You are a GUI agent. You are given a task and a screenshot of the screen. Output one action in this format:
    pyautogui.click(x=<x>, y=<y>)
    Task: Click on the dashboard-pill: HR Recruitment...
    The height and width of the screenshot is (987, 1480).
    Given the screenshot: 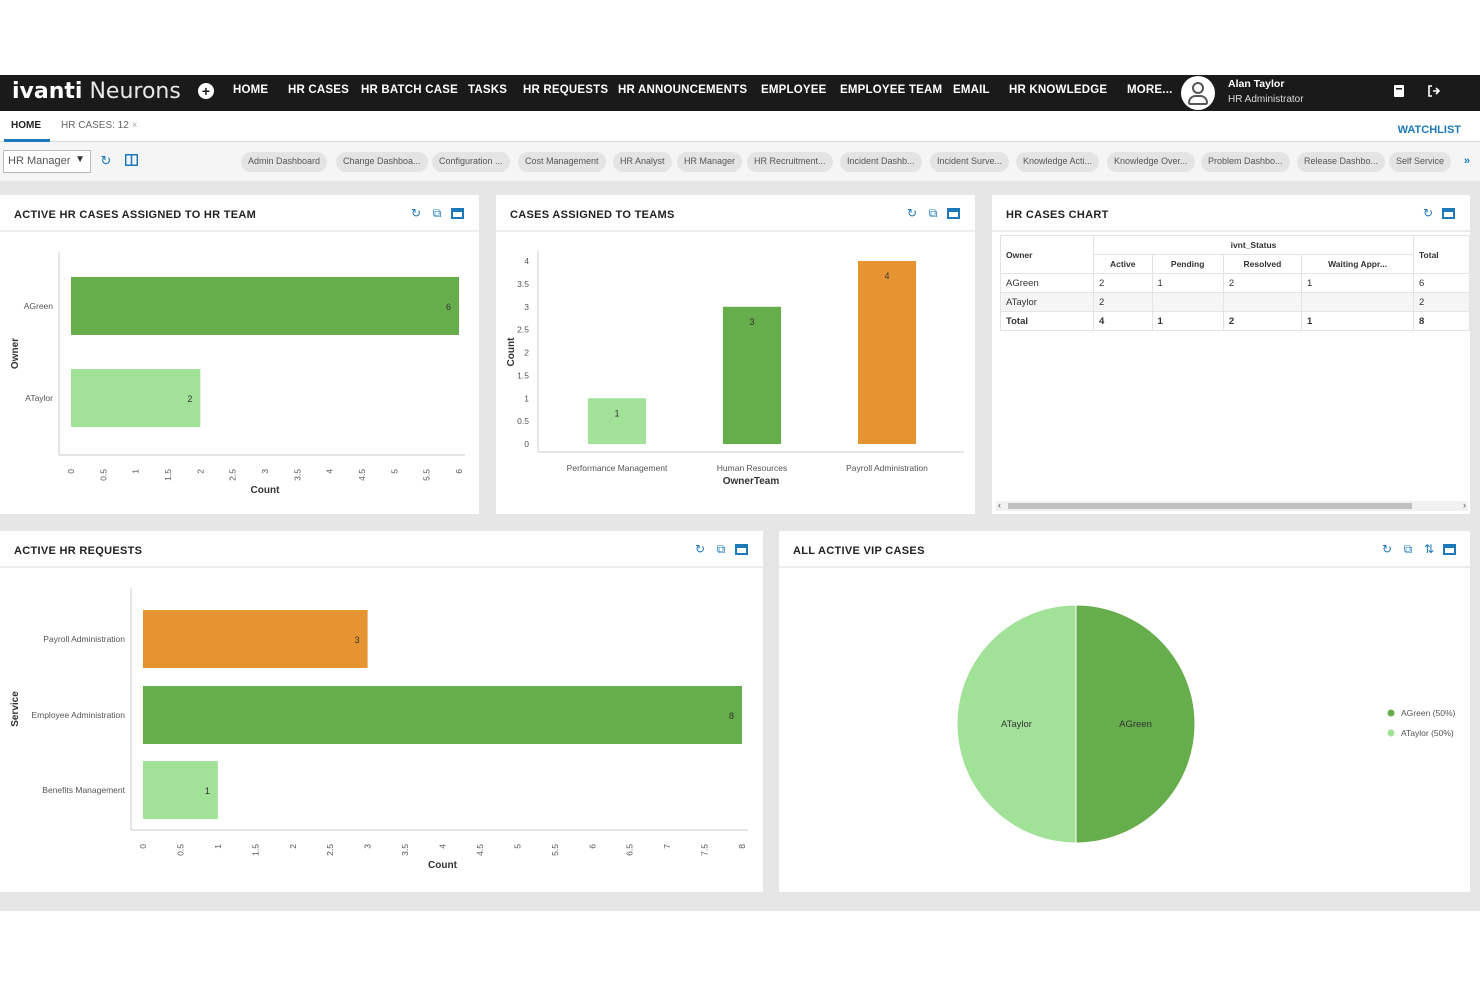 What is the action you would take?
    pyautogui.click(x=790, y=162)
    